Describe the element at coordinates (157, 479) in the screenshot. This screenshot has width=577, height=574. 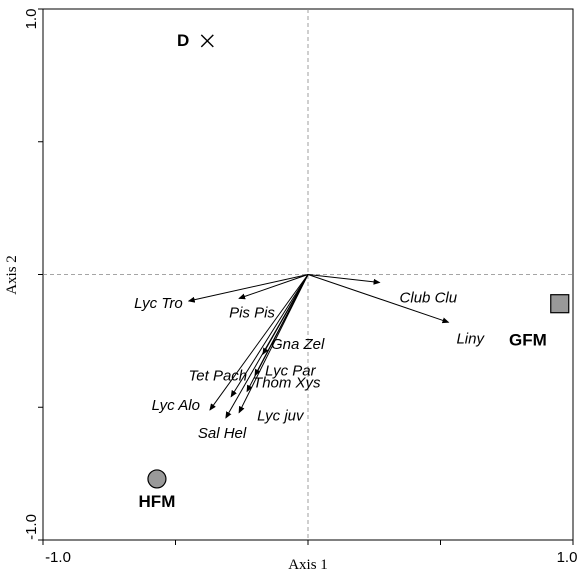
I see `site-marker-circle` at that location.